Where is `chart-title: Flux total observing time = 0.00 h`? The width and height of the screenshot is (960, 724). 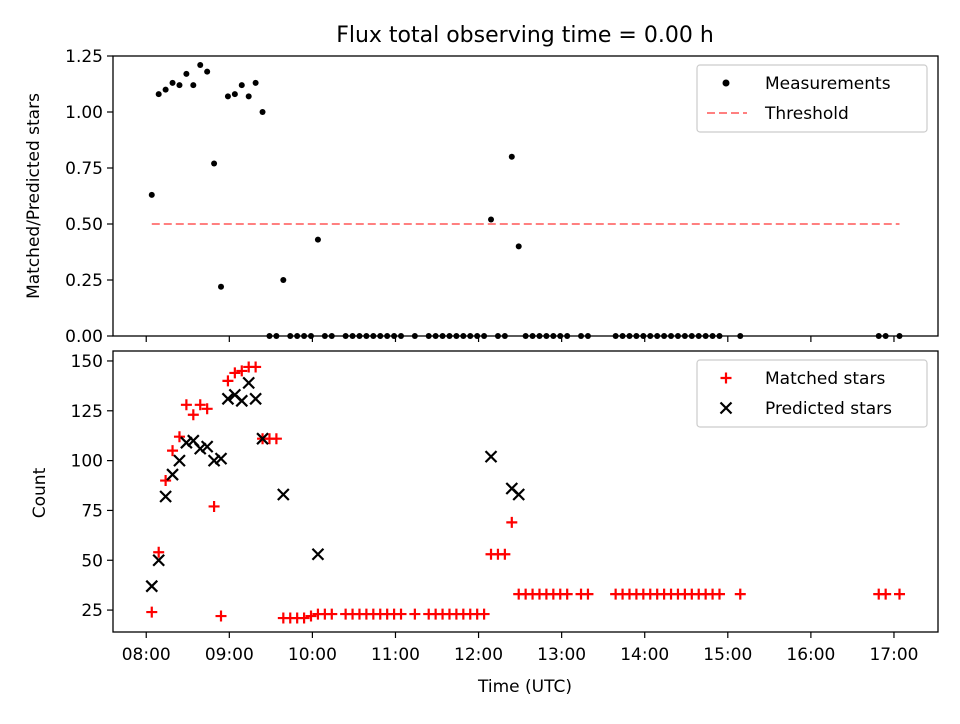
chart-title: Flux total observing time = 0.00 h is located at coordinates (525, 35).